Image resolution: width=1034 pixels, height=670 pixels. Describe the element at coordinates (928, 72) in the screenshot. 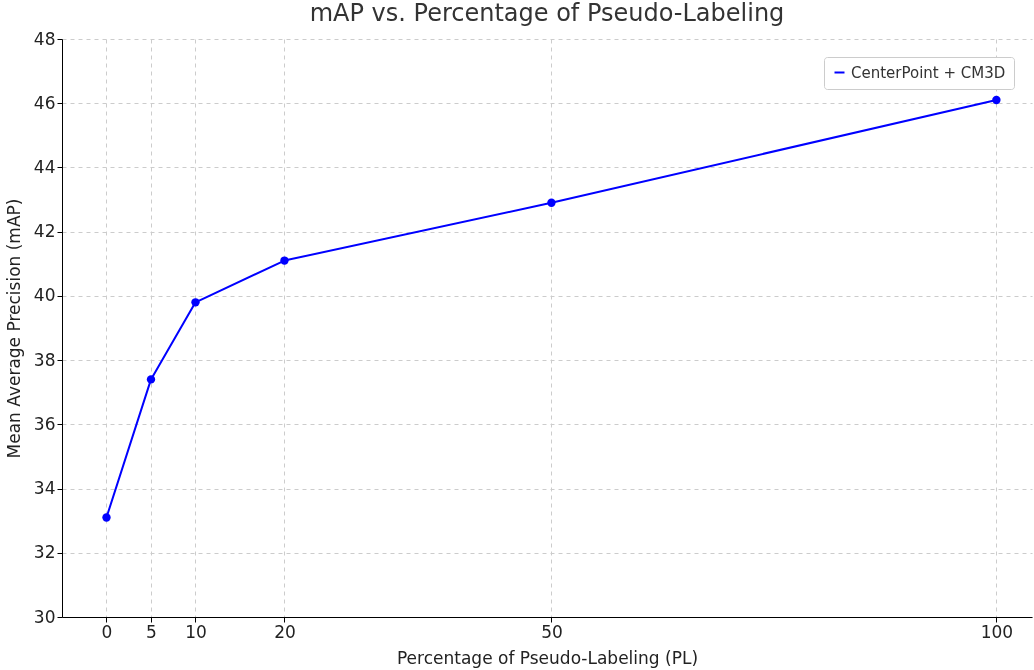

I see `legend-label: CenterPoint + CM3D` at that location.